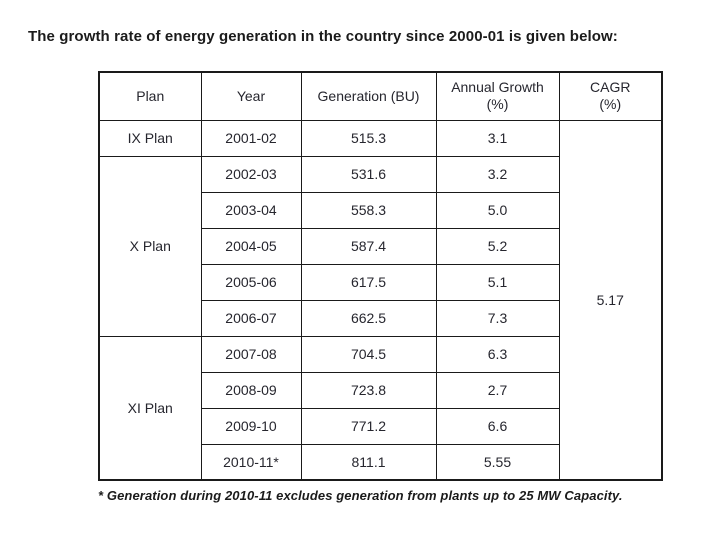 This screenshot has height=540, width=720. I want to click on plan-cell-ix: IX Plan, so click(150, 138).